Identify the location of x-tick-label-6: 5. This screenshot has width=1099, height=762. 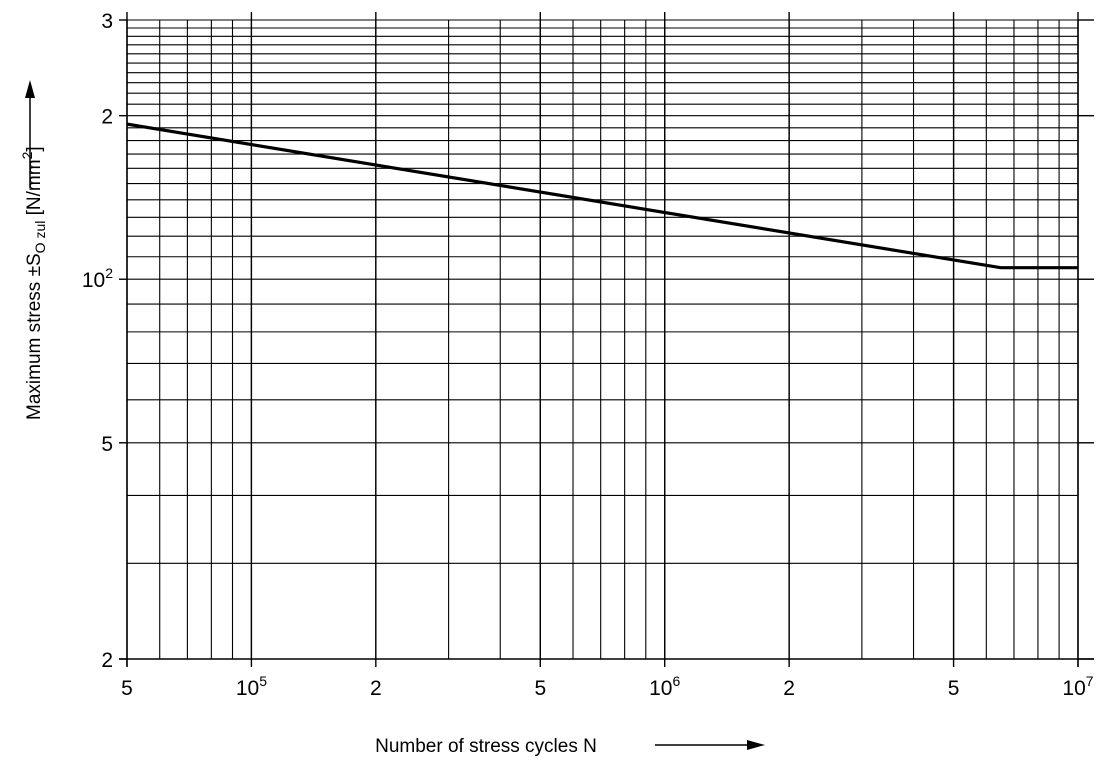
(954, 688).